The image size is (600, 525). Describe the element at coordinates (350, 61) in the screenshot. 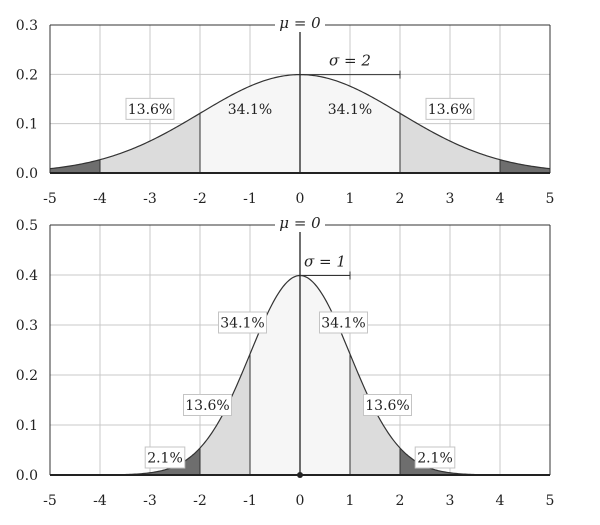

I see `sigma-label: σ = 2` at that location.